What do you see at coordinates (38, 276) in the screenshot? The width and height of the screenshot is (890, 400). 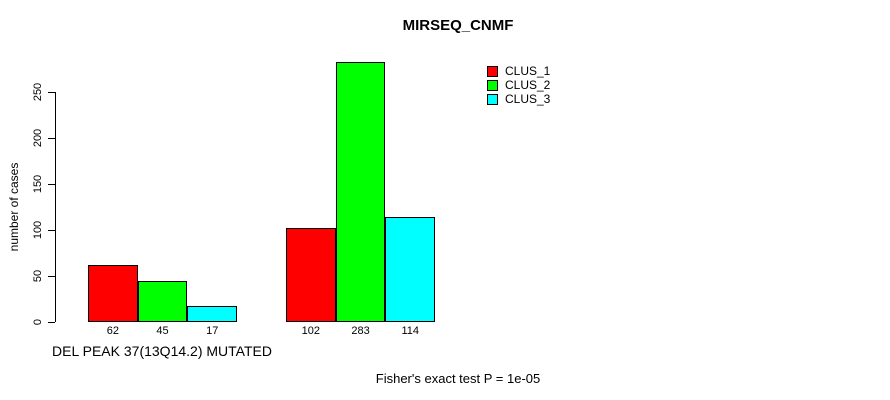 I see `y-tick-label: 50` at bounding box center [38, 276].